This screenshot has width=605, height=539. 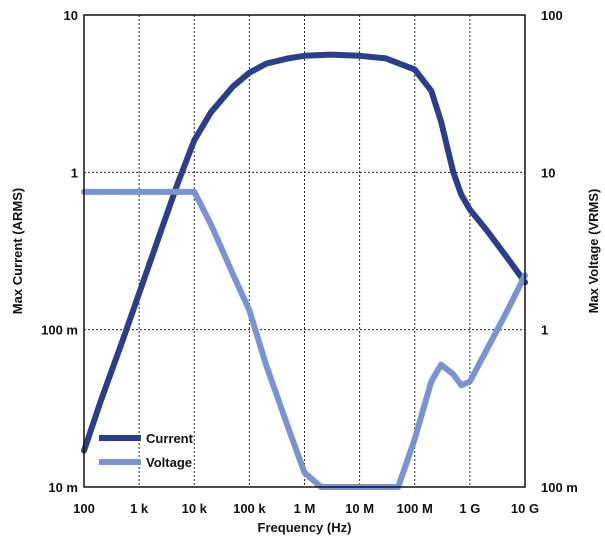 What do you see at coordinates (146, 450) in the screenshot?
I see `legend: Current Voltage` at bounding box center [146, 450].